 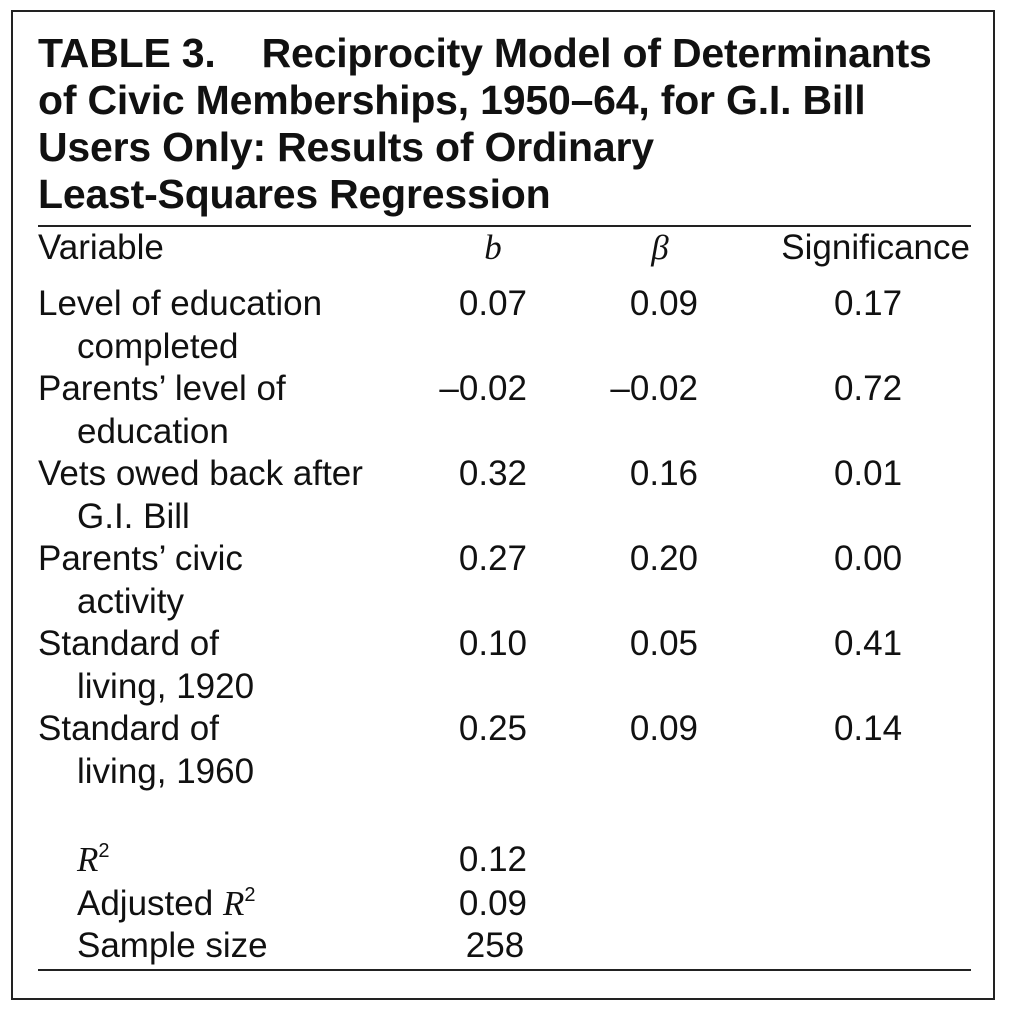 I want to click on row-6-significance: 0.14, so click(x=868, y=728).